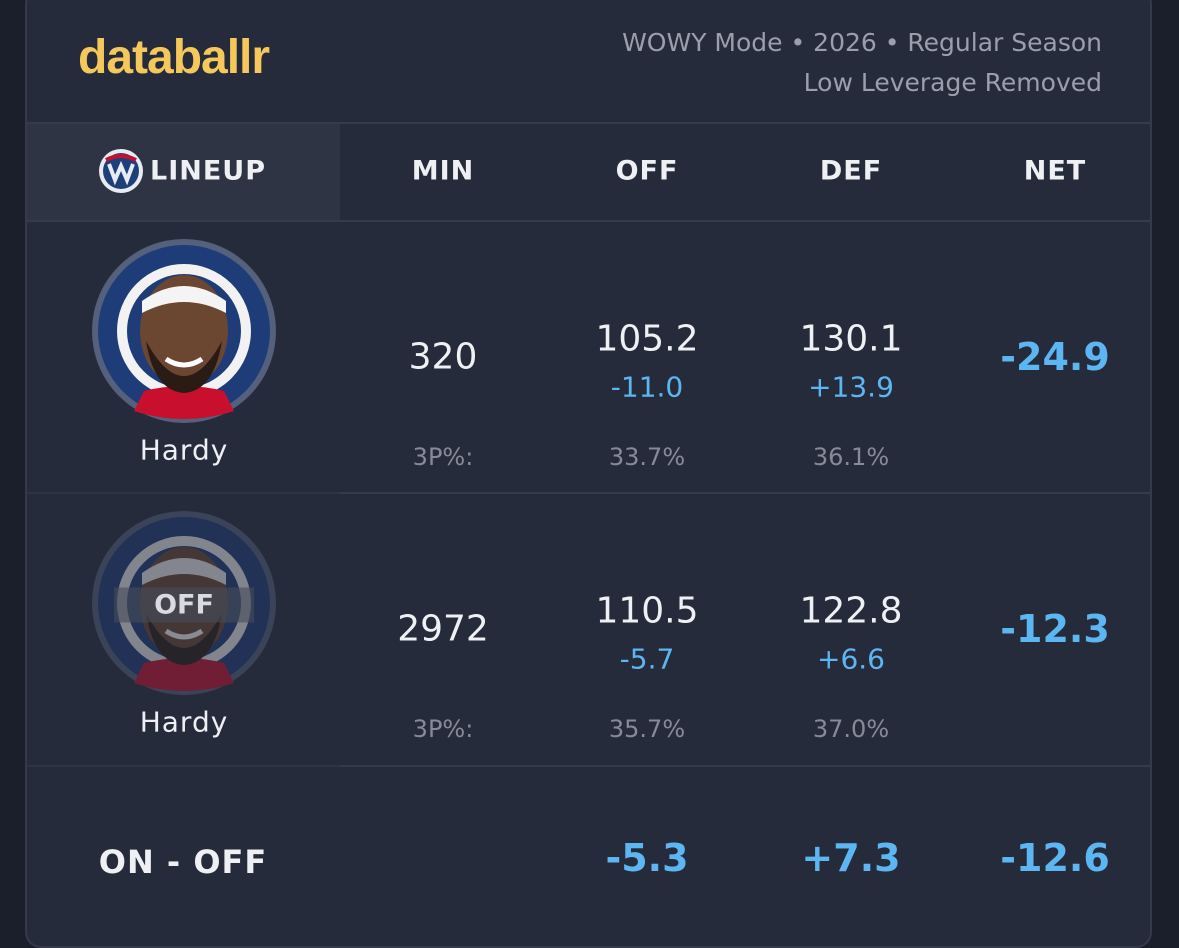  Describe the element at coordinates (1055, 171) in the screenshot. I see `column-header: NET` at that location.